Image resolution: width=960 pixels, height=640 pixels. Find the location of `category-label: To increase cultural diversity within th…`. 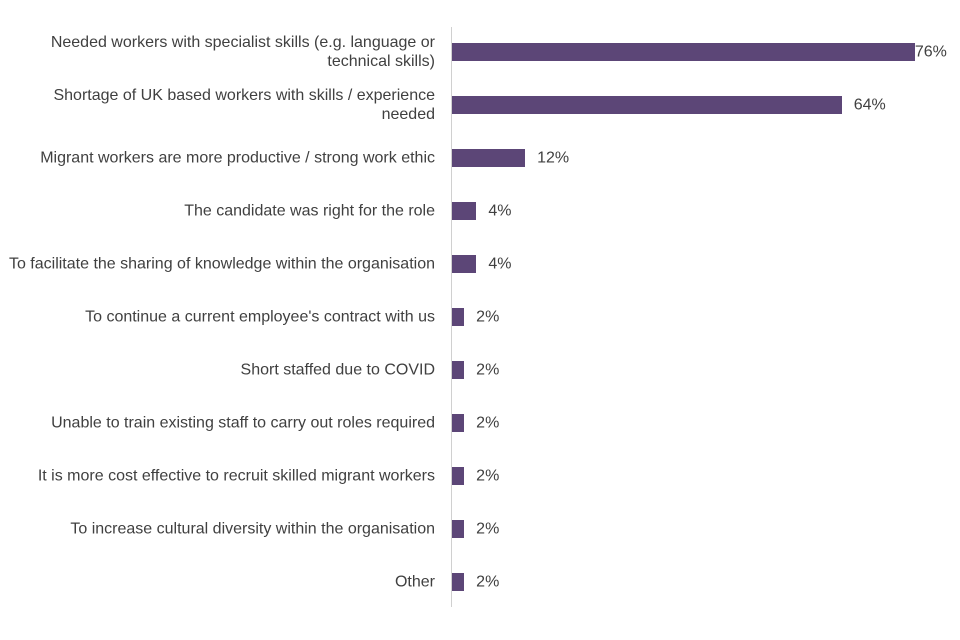

category-label: To increase cultural diversity within th… is located at coordinates (252, 529).